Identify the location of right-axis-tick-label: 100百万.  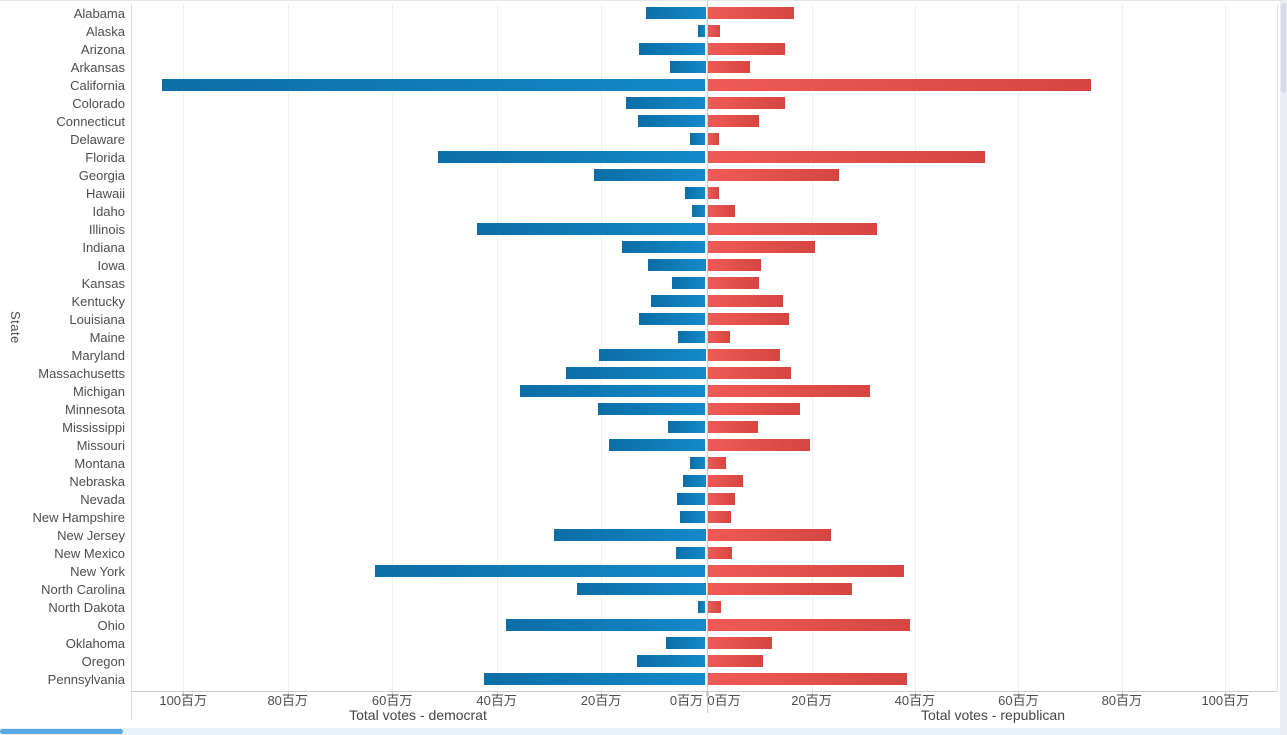
(1225, 700).